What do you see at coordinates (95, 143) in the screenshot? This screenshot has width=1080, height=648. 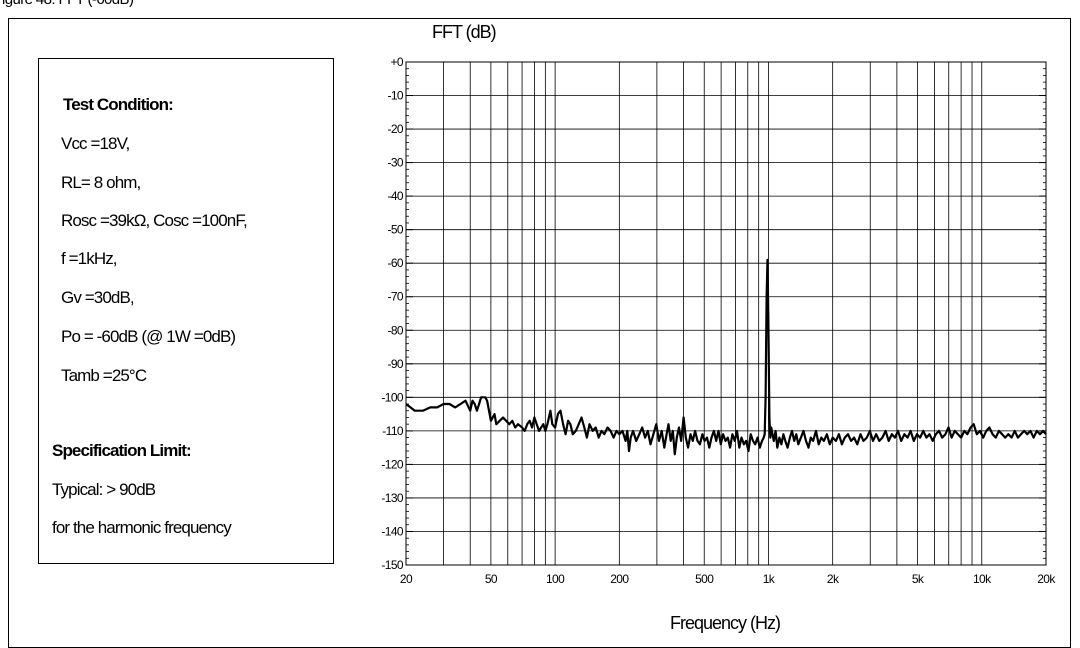 I see `condition-line-vcc: Vcc =18V,` at bounding box center [95, 143].